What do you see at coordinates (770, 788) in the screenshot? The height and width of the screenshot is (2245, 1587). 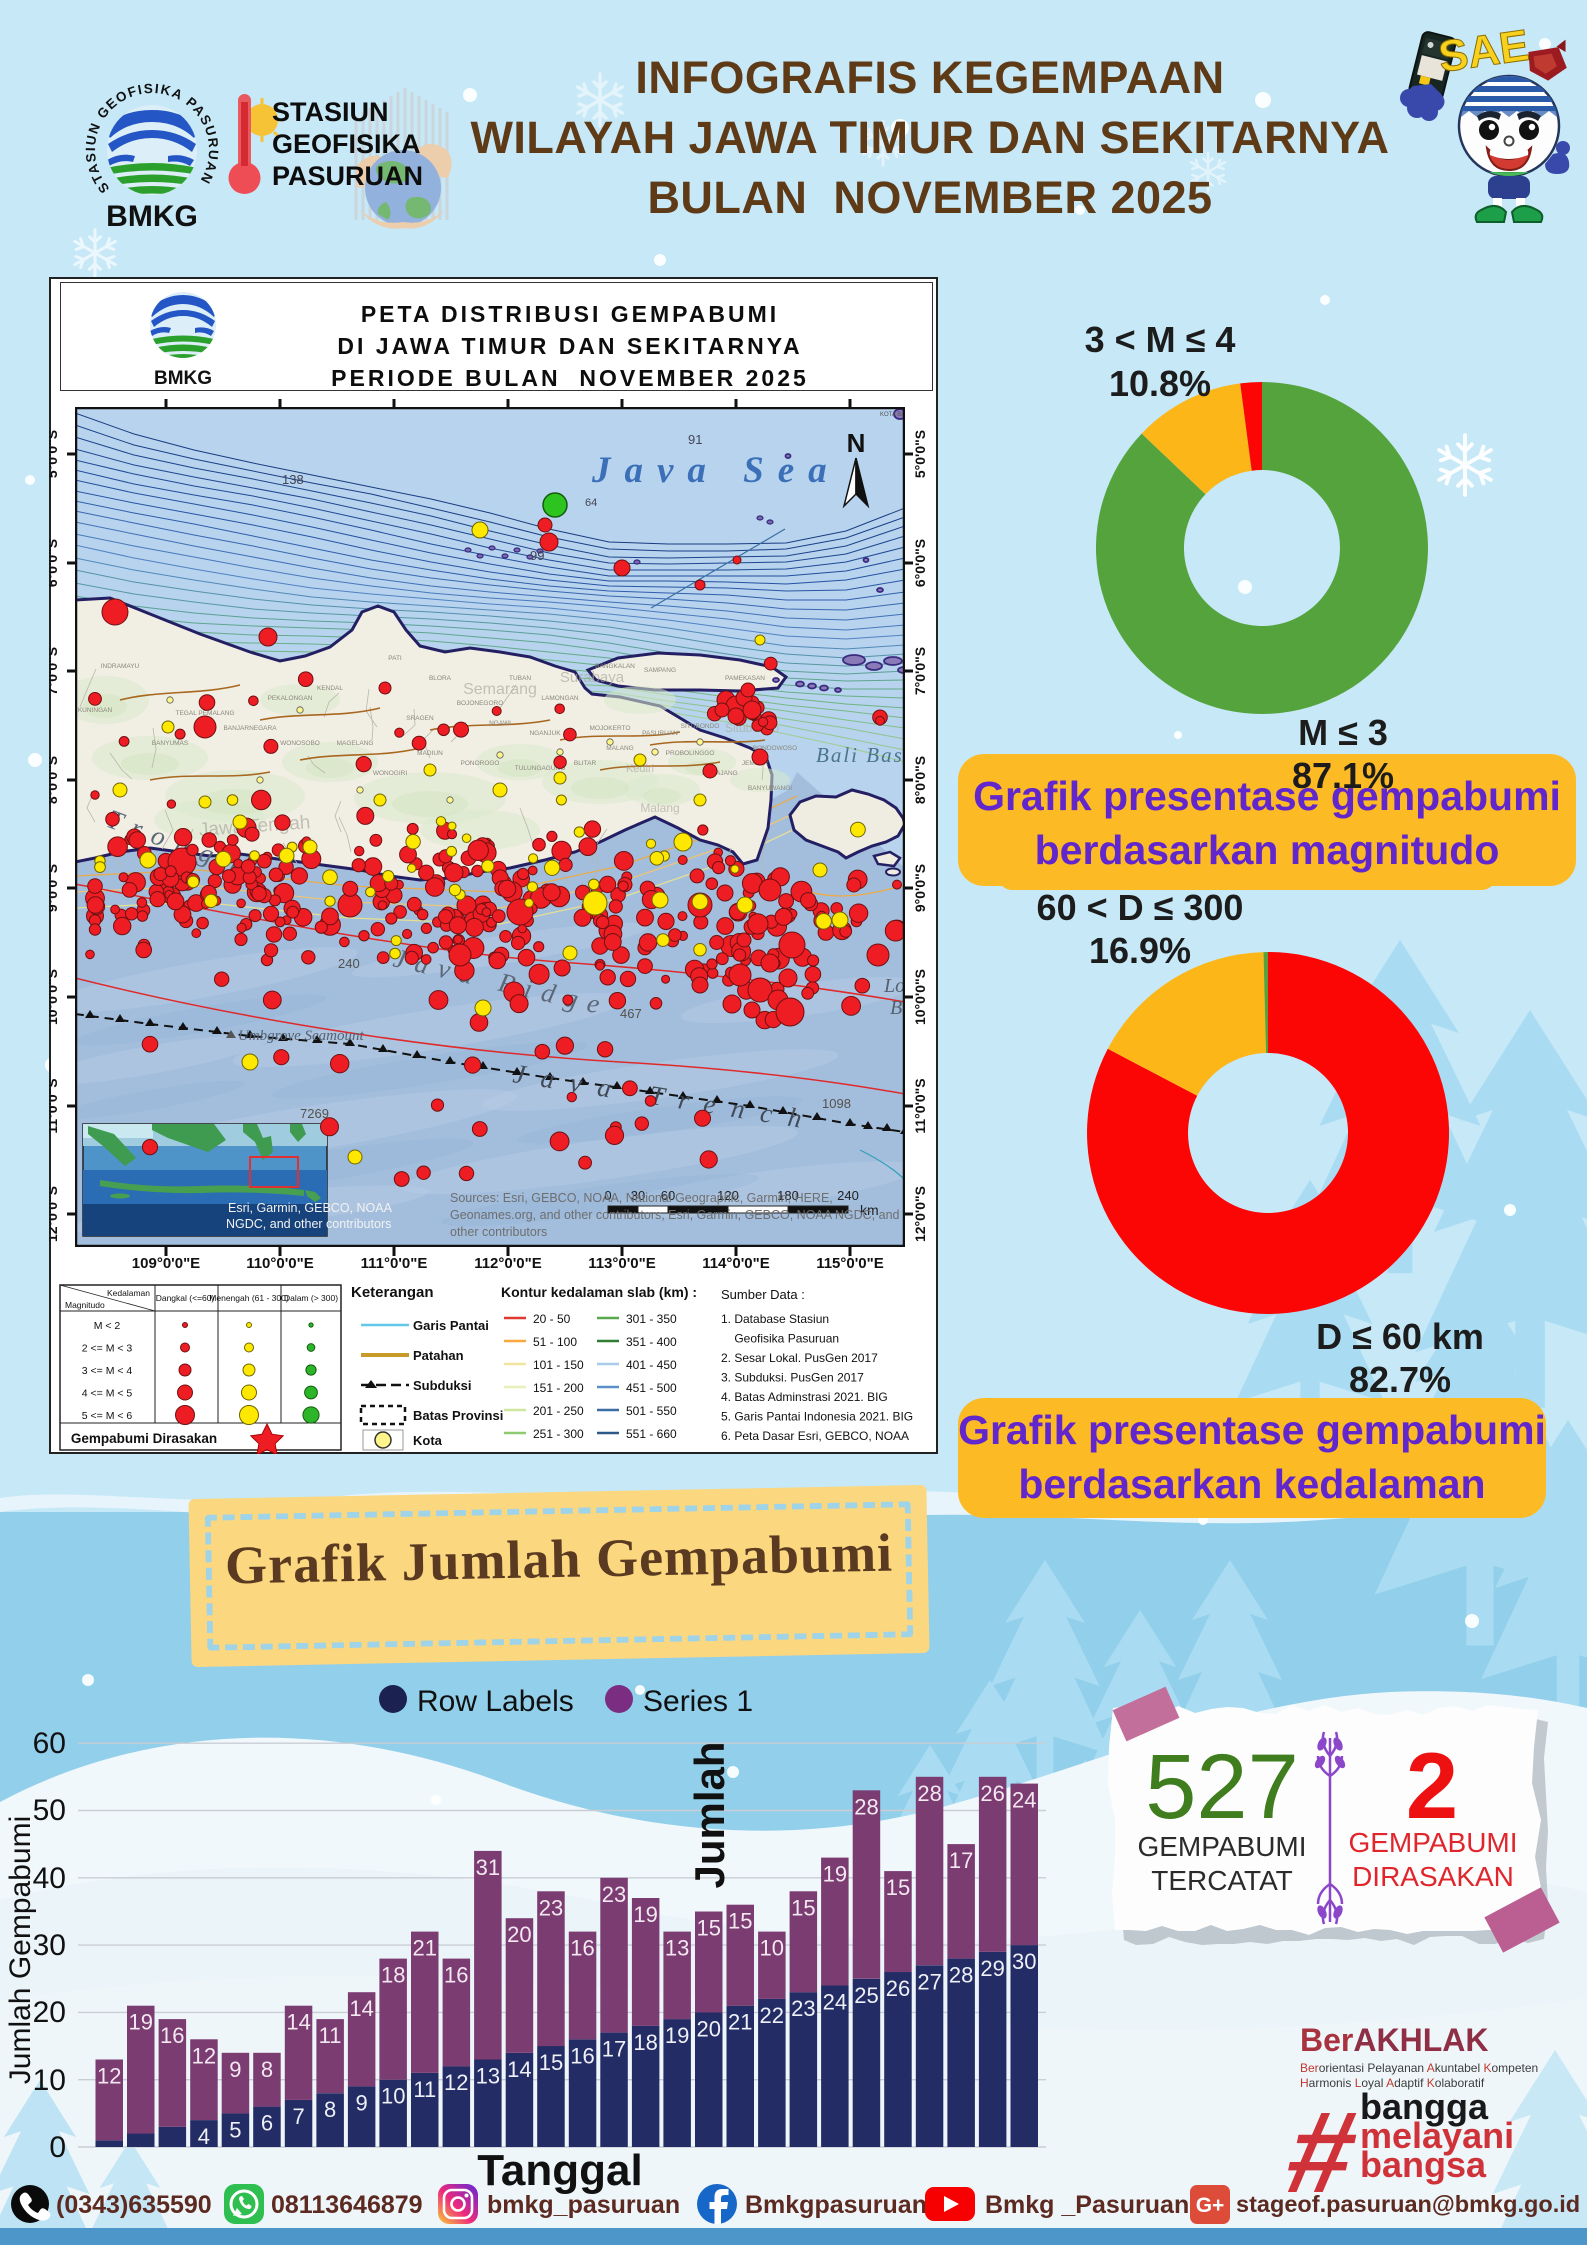 I see `svg-text: BANYUWANGI` at bounding box center [770, 788].